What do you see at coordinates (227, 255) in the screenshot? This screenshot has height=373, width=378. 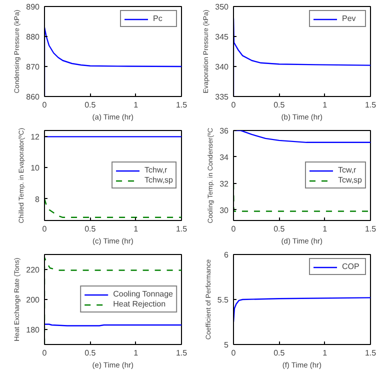 I see `y-tick-label: 6` at bounding box center [227, 255].